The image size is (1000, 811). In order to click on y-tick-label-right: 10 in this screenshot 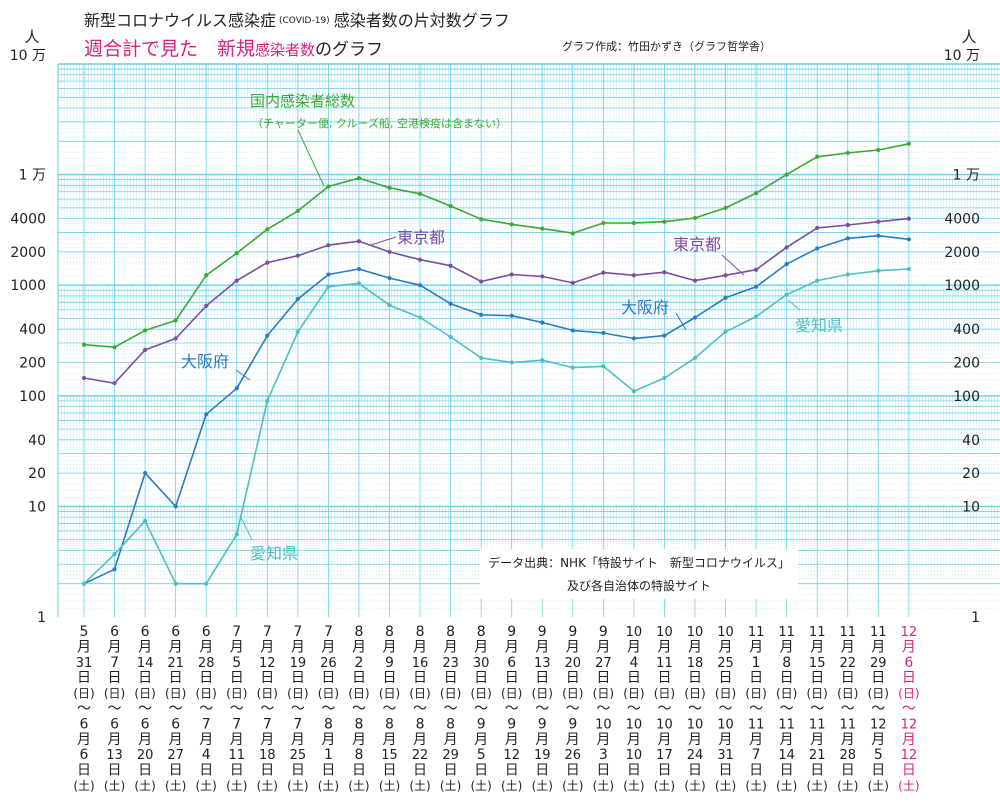, I will do `click(971, 507)`.